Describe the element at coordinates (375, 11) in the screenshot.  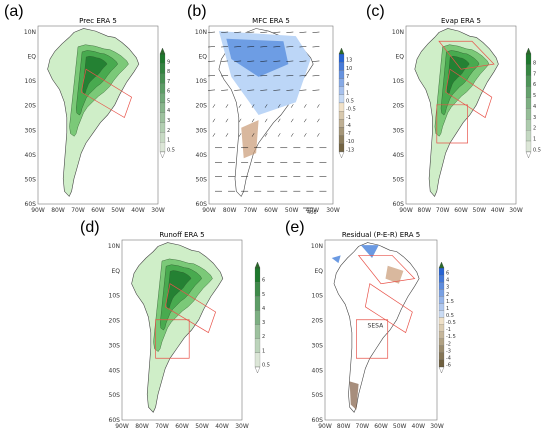
I see `panel-label: (c)` at that location.